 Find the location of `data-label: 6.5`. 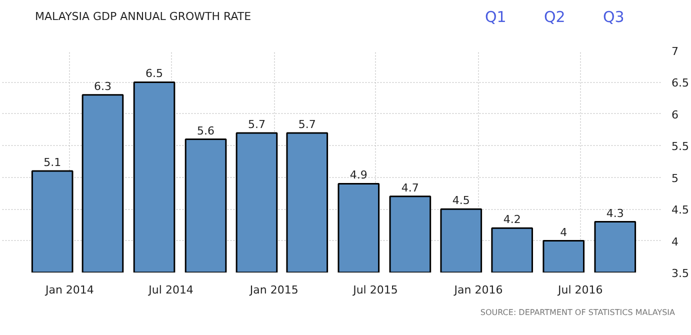

data-label: 6.5 is located at coordinates (155, 73).